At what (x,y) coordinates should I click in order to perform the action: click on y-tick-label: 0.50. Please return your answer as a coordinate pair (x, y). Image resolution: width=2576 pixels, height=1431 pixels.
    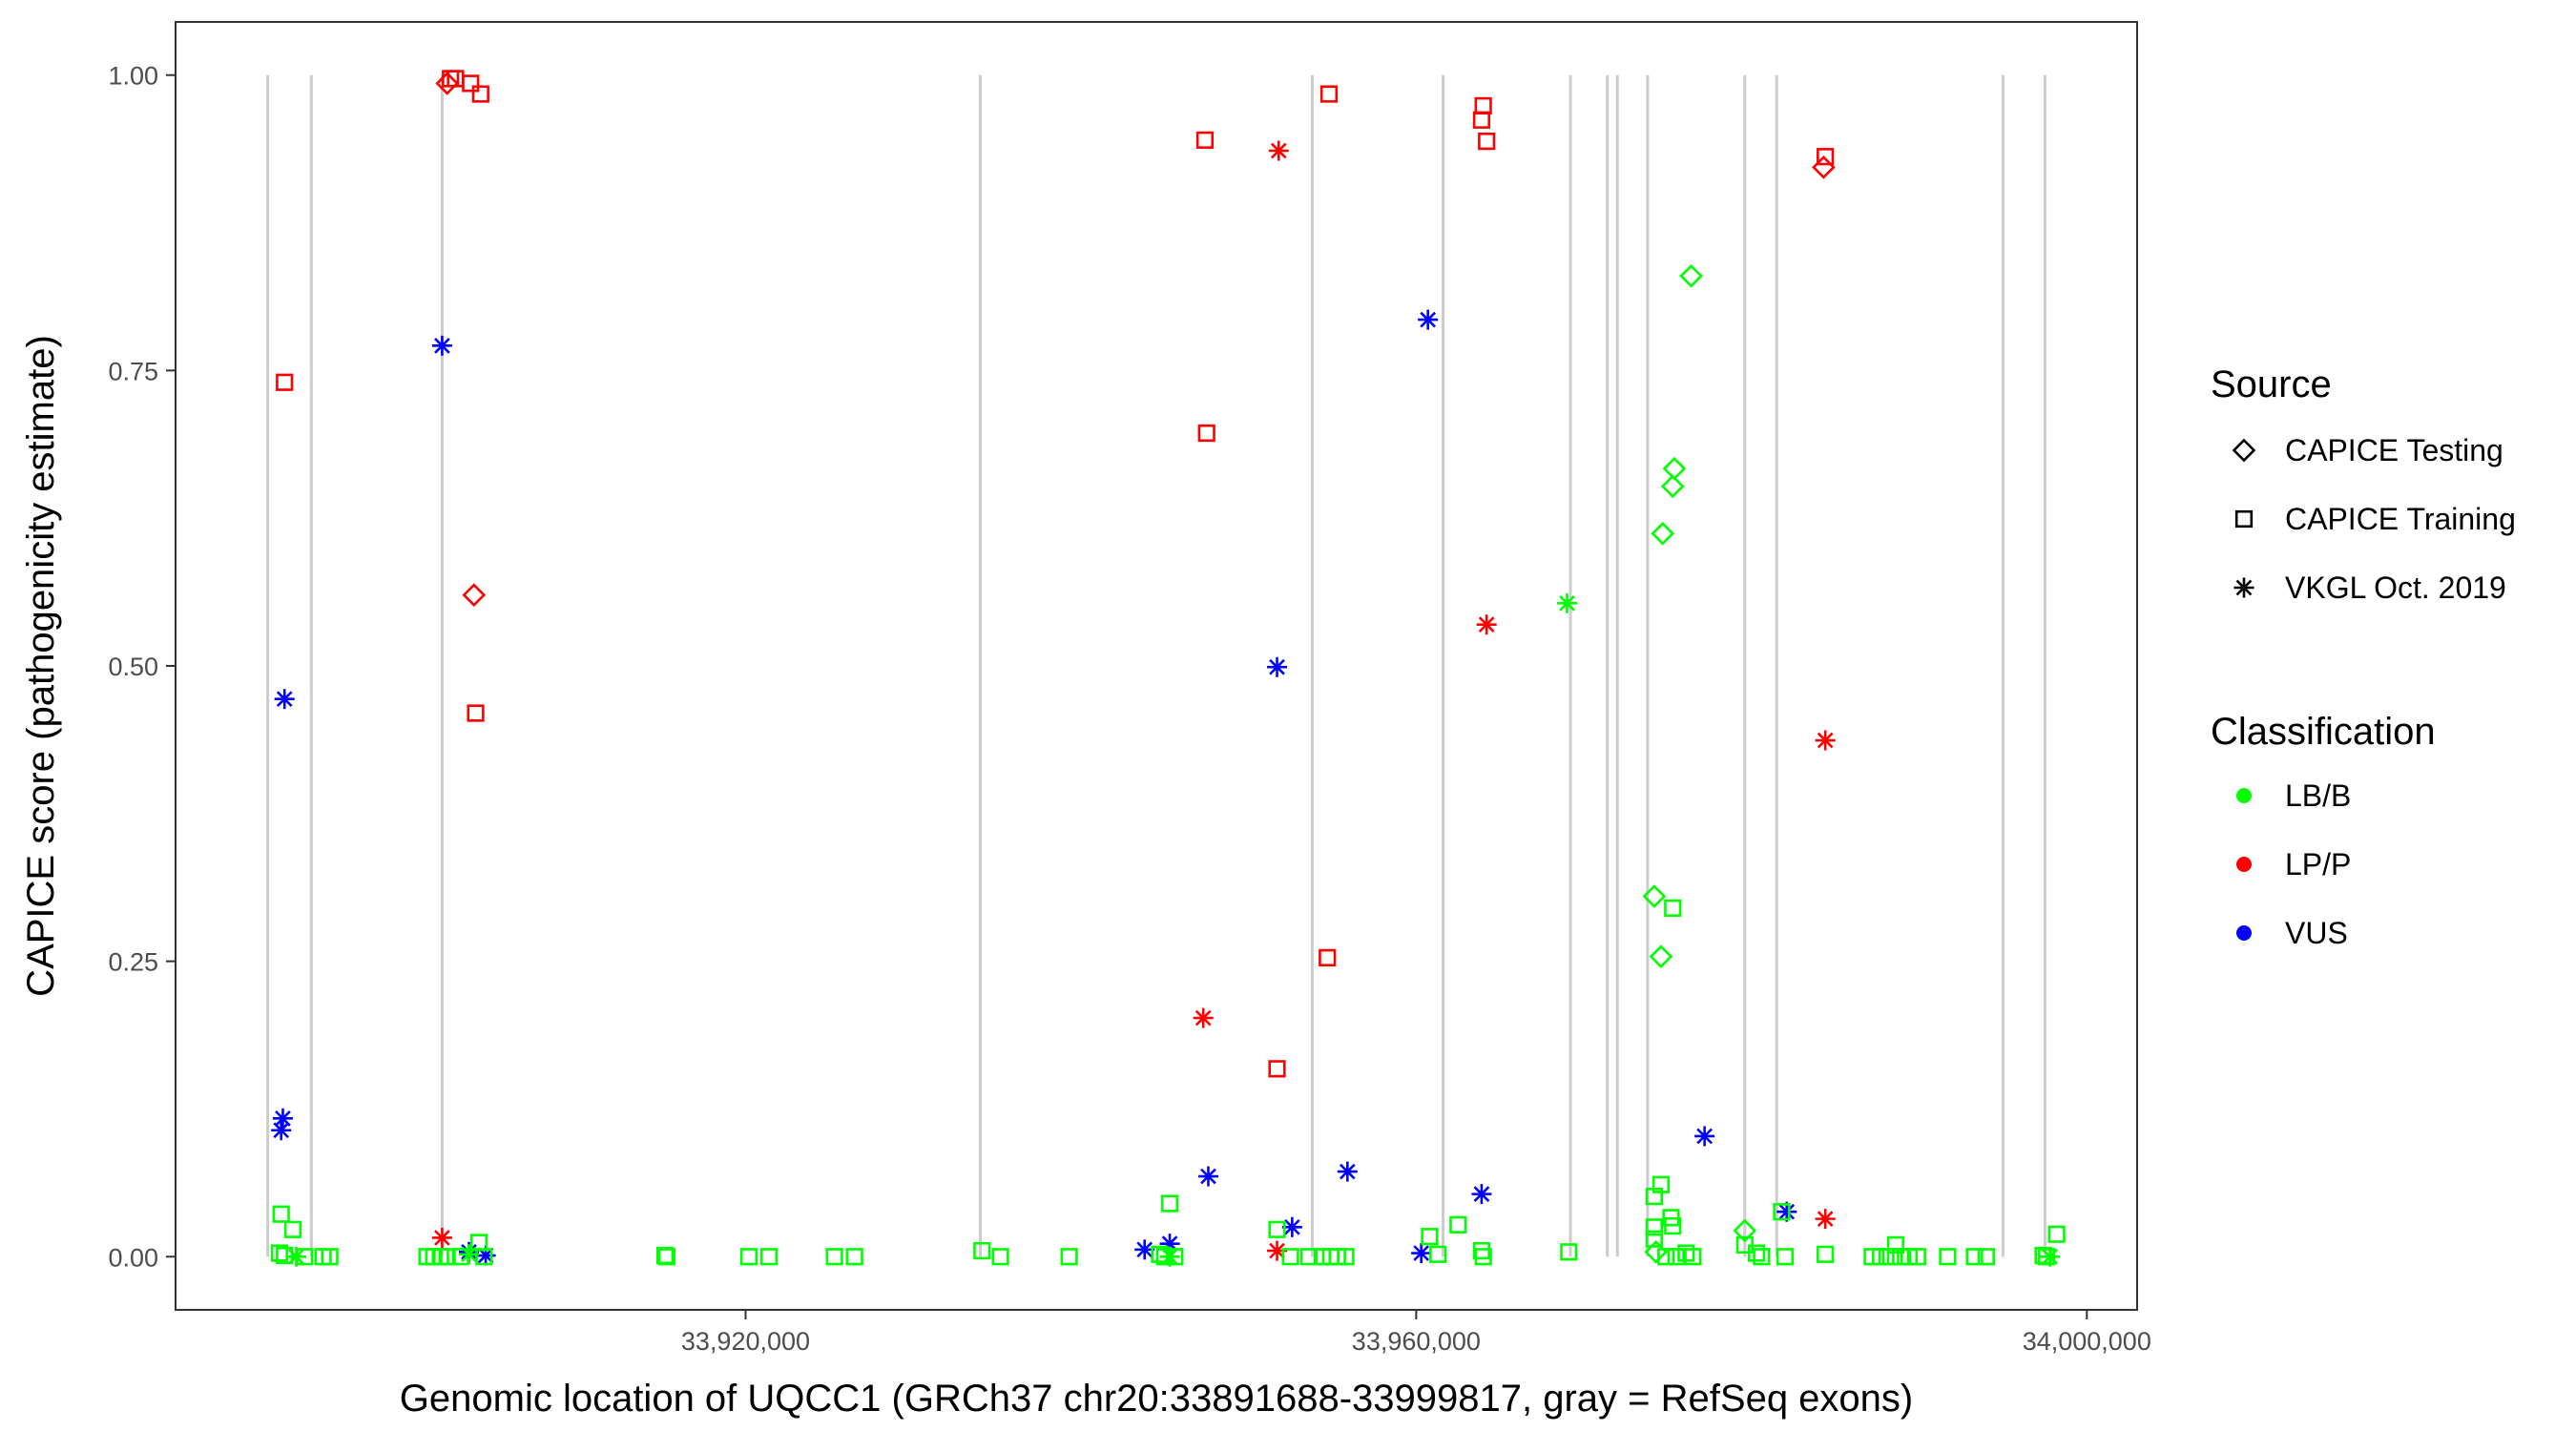
    Looking at the image, I should click on (133, 667).